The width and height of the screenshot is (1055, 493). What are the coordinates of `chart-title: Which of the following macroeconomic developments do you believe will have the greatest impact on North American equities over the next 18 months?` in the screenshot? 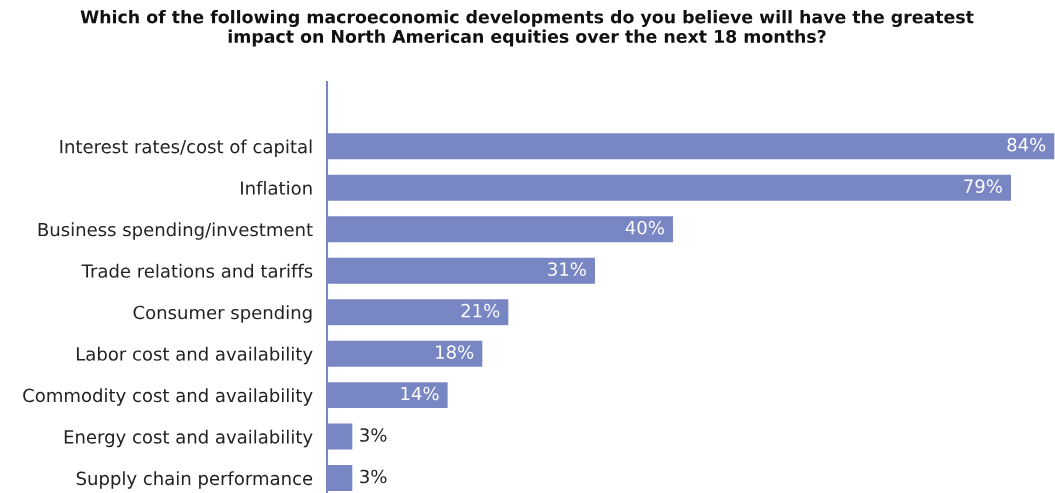 It's located at (527, 28).